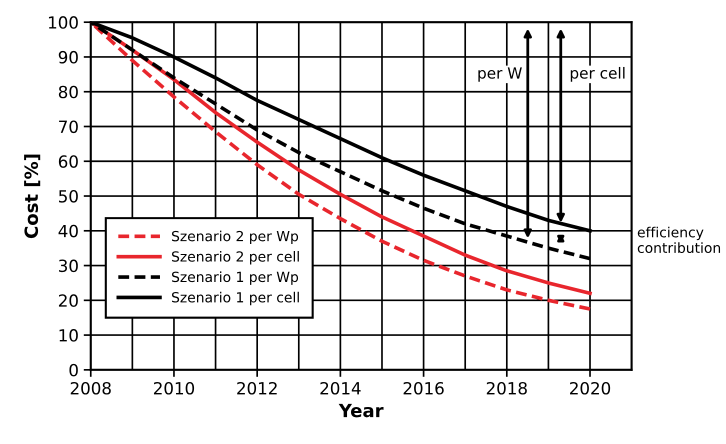 This screenshot has width=726, height=444. I want to click on y-tick-label: 80, so click(68, 92).